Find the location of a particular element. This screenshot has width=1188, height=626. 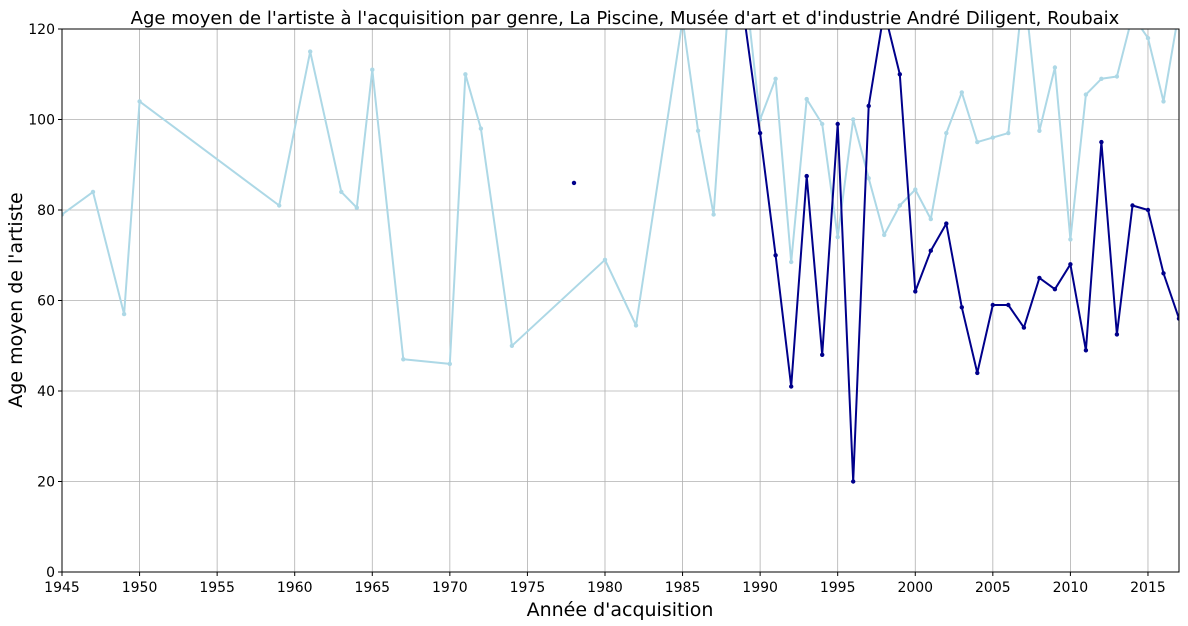

y-tick-label: 100 is located at coordinates (41, 121).